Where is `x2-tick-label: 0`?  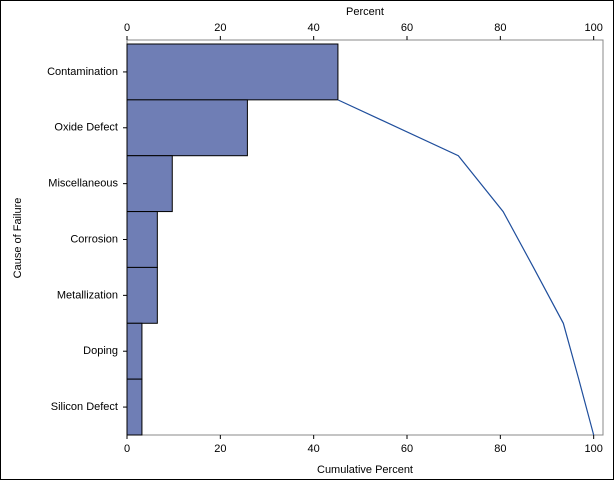
x2-tick-label: 0 is located at coordinates (127, 28).